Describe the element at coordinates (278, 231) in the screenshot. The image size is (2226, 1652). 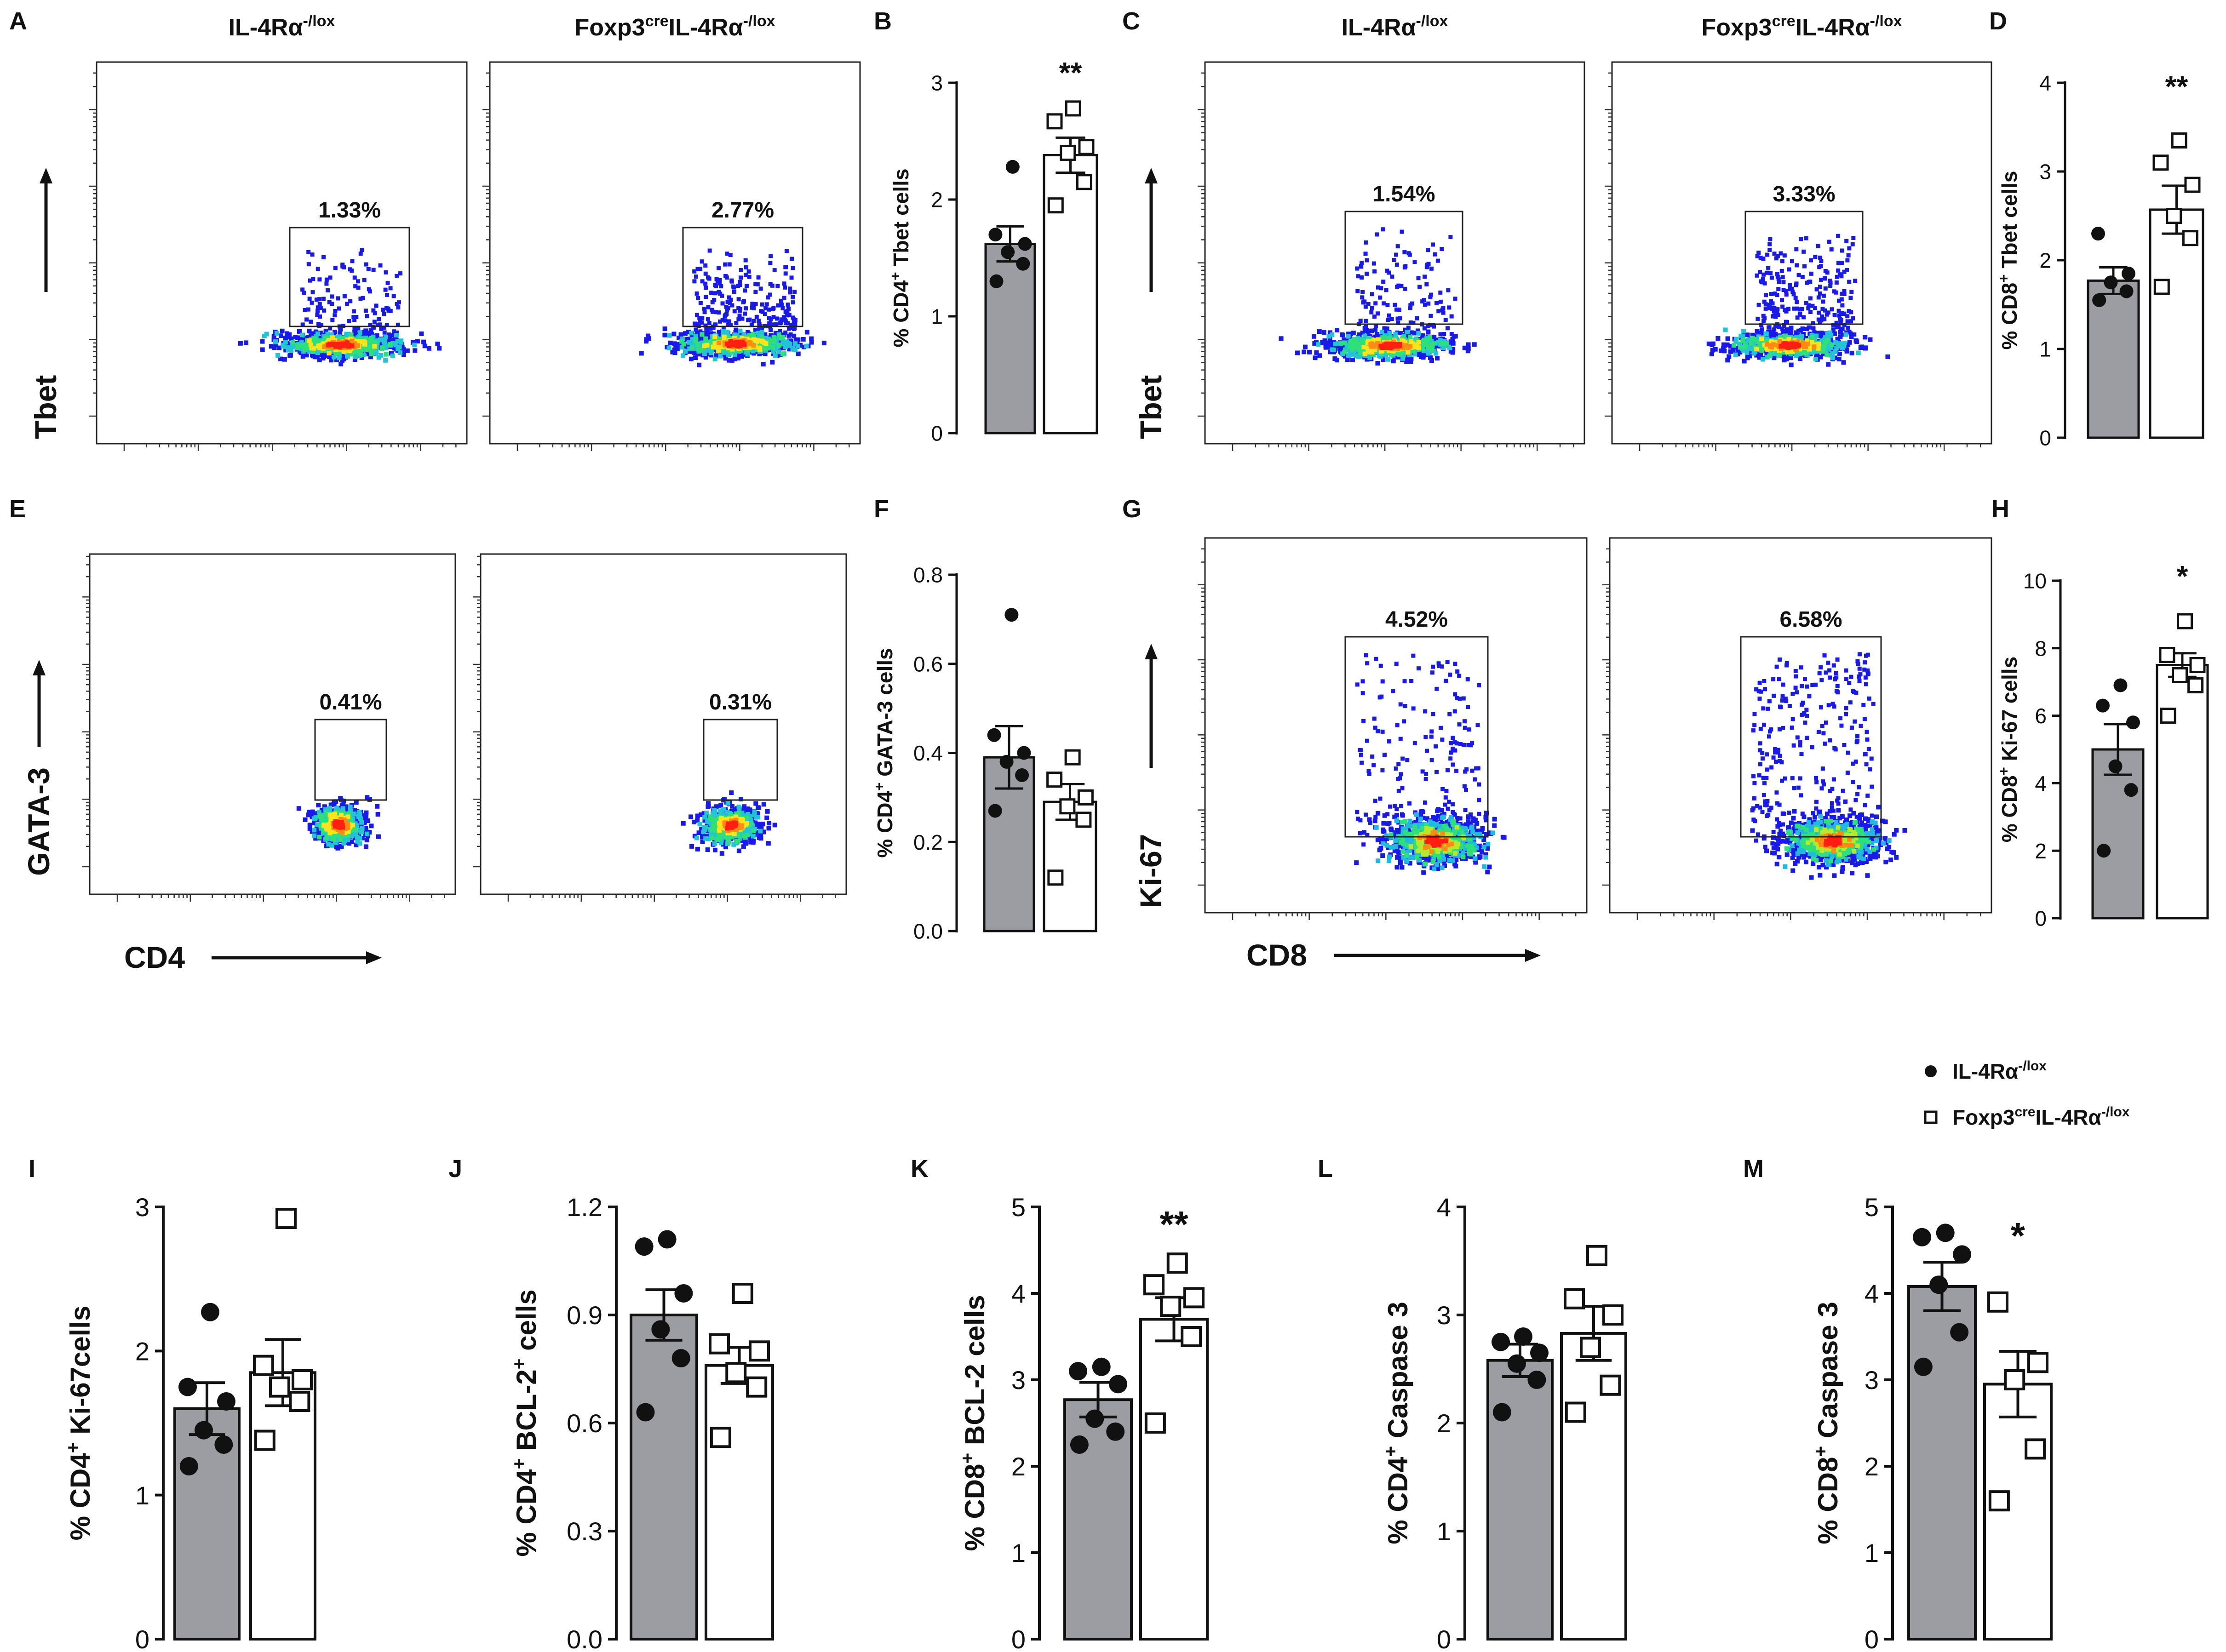
I see `flow-plot-A-1: 1.33%IL-4Rα-/lox` at that location.